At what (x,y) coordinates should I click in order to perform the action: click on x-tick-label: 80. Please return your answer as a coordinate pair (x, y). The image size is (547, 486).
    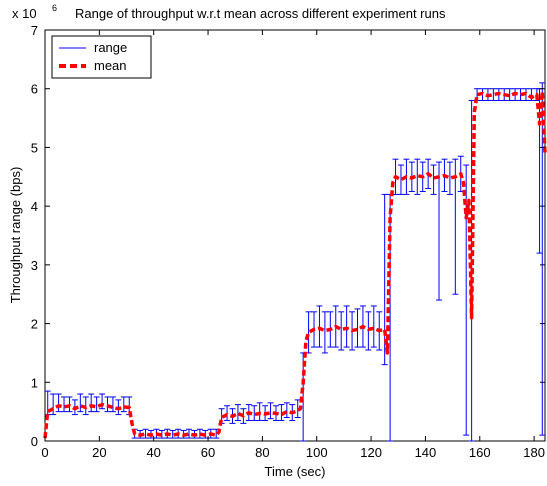
    Looking at the image, I should click on (262, 452).